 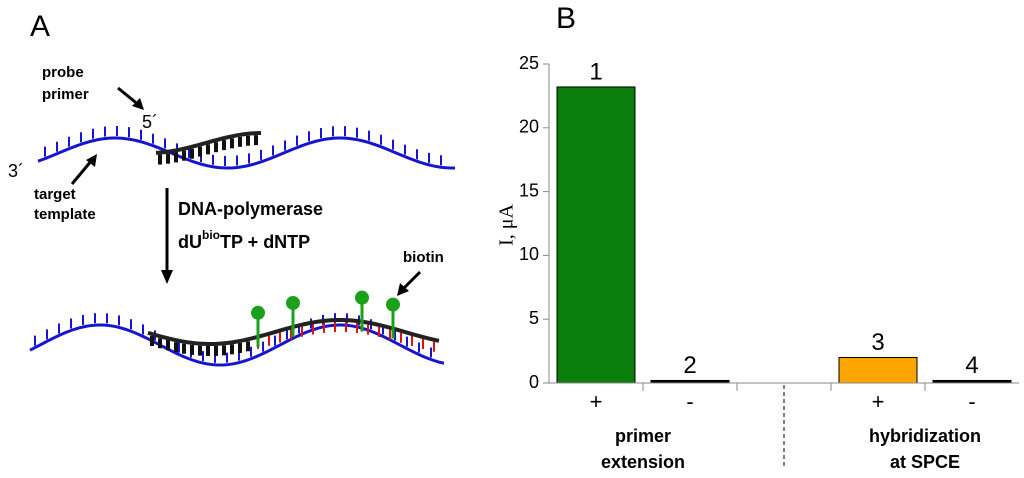 What do you see at coordinates (211, 235) in the screenshot?
I see `reagent-sup: bio` at bounding box center [211, 235].